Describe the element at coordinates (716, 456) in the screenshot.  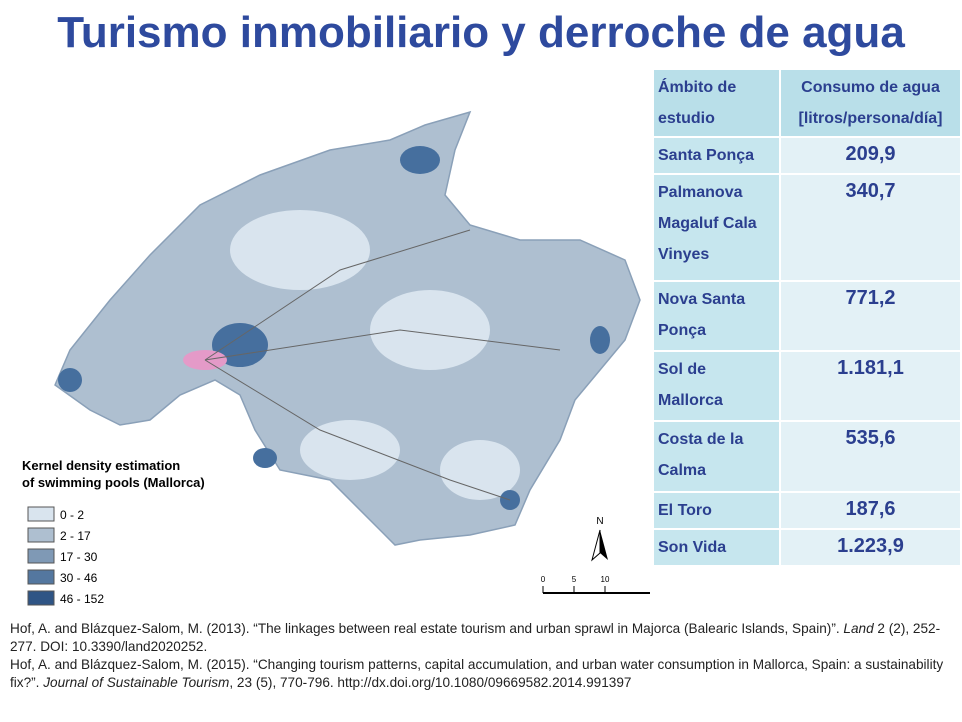
I see `table-cell: Costa de la Calma` at that location.